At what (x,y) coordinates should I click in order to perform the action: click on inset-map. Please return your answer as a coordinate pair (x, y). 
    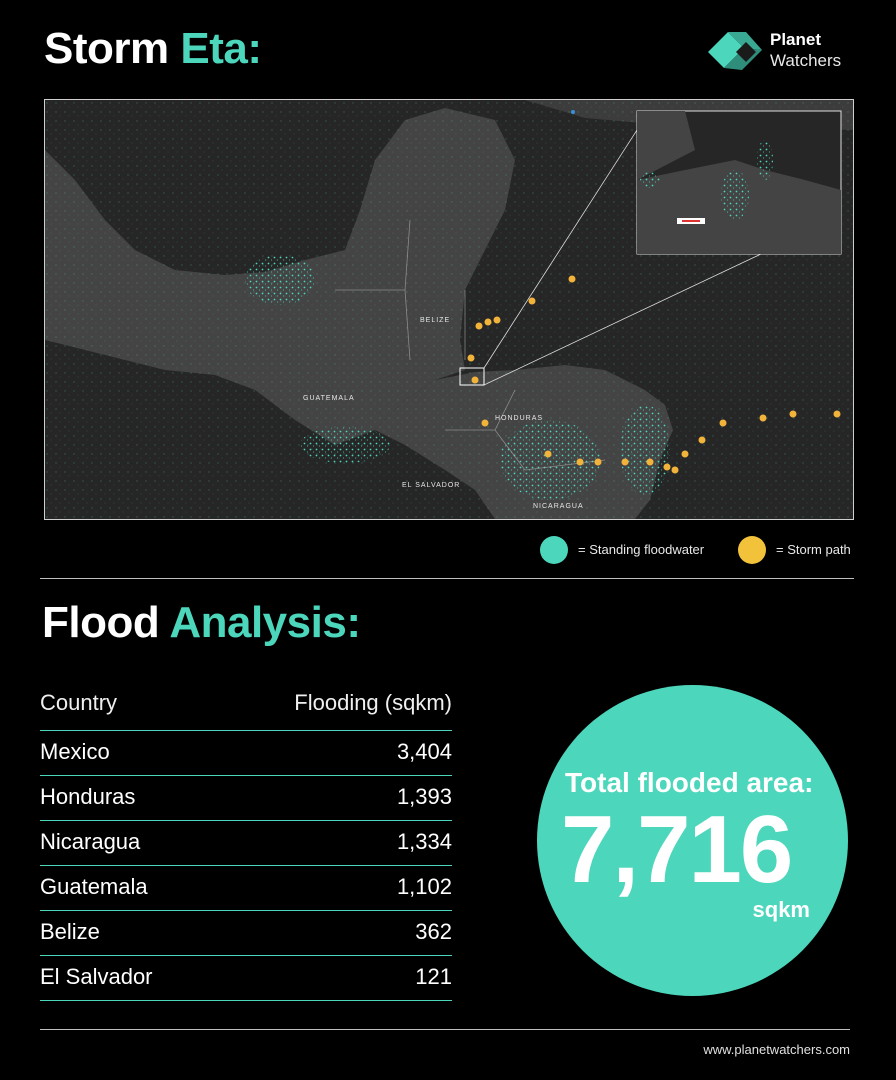
    Looking at the image, I should click on (739, 182).